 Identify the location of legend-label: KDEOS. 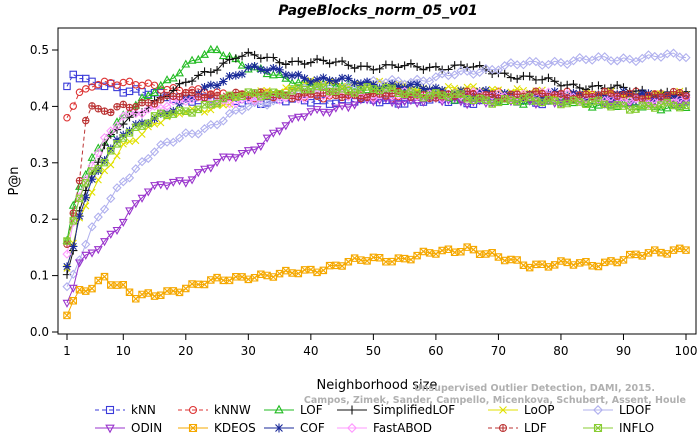
(235, 427).